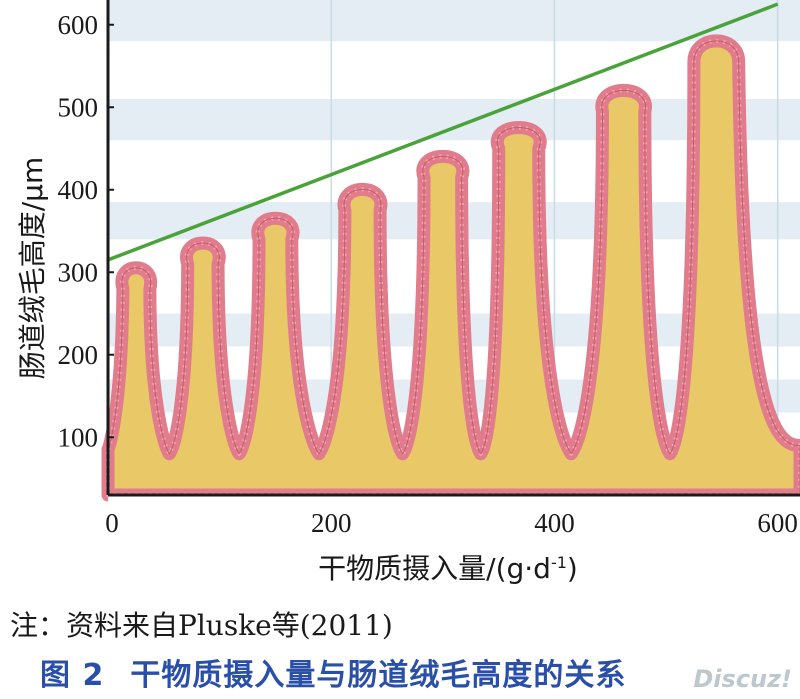 The width and height of the screenshot is (800, 699). What do you see at coordinates (78, 25) in the screenshot?
I see `y-tick-label-600: 600` at bounding box center [78, 25].